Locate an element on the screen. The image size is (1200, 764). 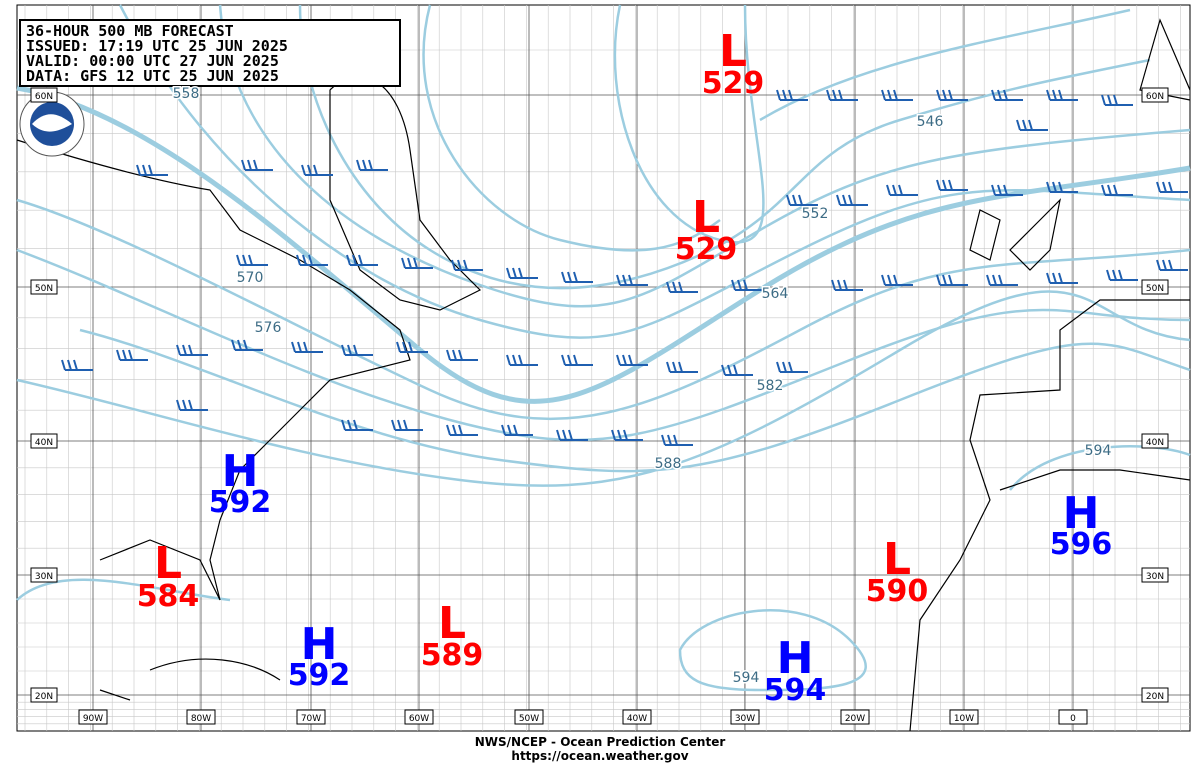
footer-url: https://ocean.weather.gov is located at coordinates (599, 756).